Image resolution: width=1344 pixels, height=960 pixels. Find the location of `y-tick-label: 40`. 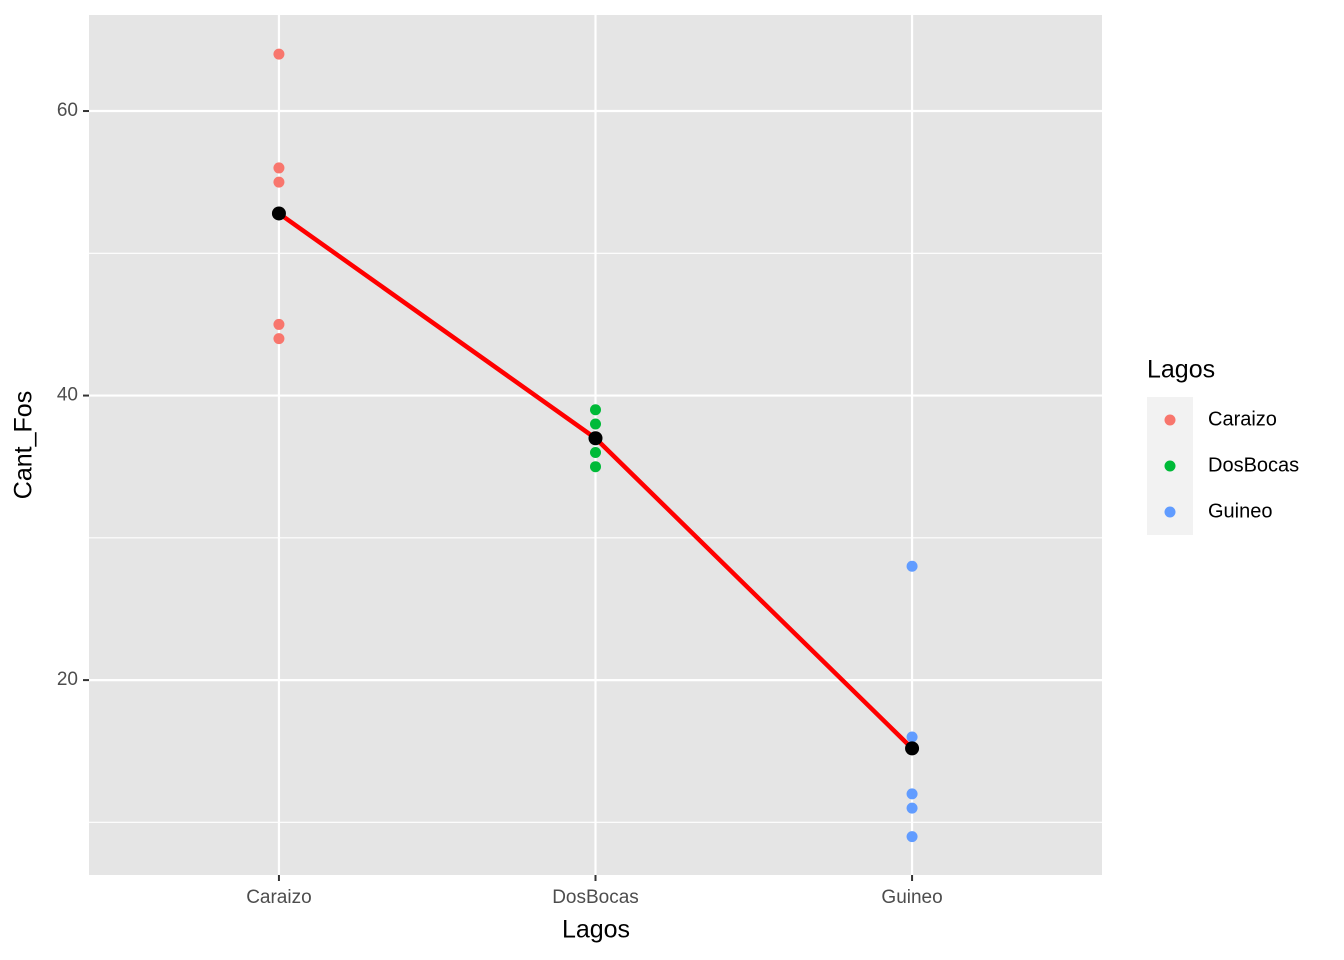

y-tick-label: 40 is located at coordinates (67, 395).